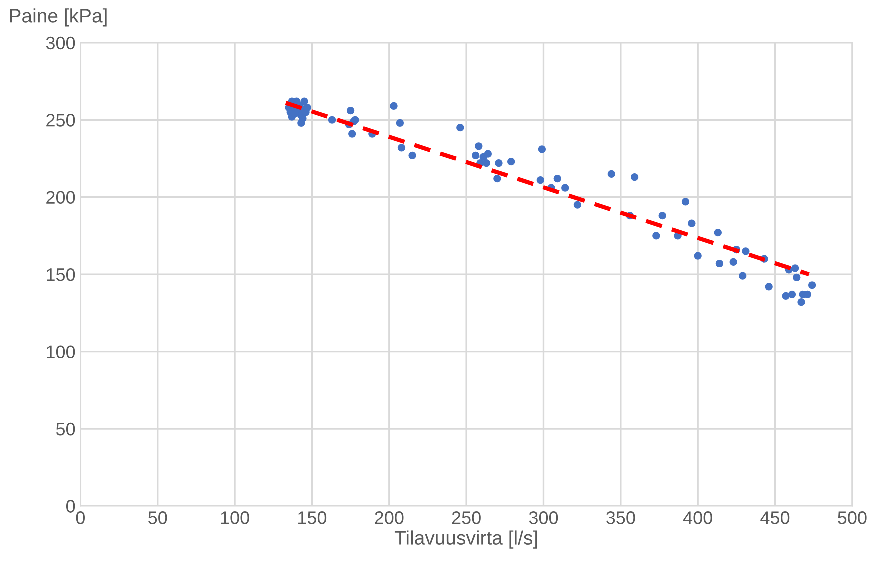  I want to click on x-tick-label: 450, so click(775, 518).